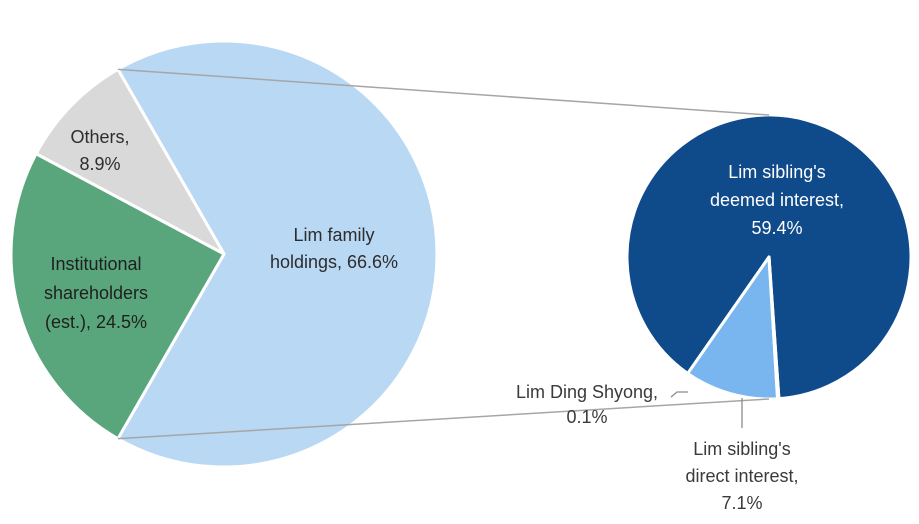  Describe the element at coordinates (741, 503) in the screenshot. I see `data-label-line: 7.1%` at that location.